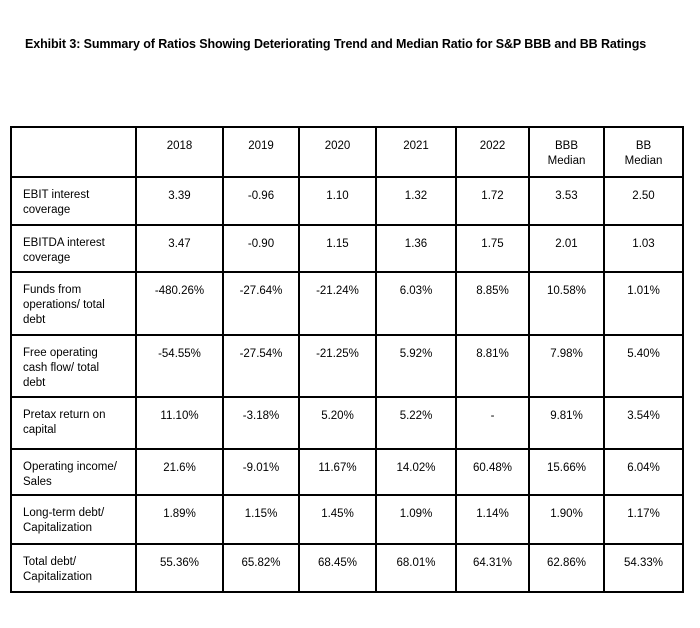  Describe the element at coordinates (337, 303) in the screenshot. I see `cell-value: -21.24%` at that location.